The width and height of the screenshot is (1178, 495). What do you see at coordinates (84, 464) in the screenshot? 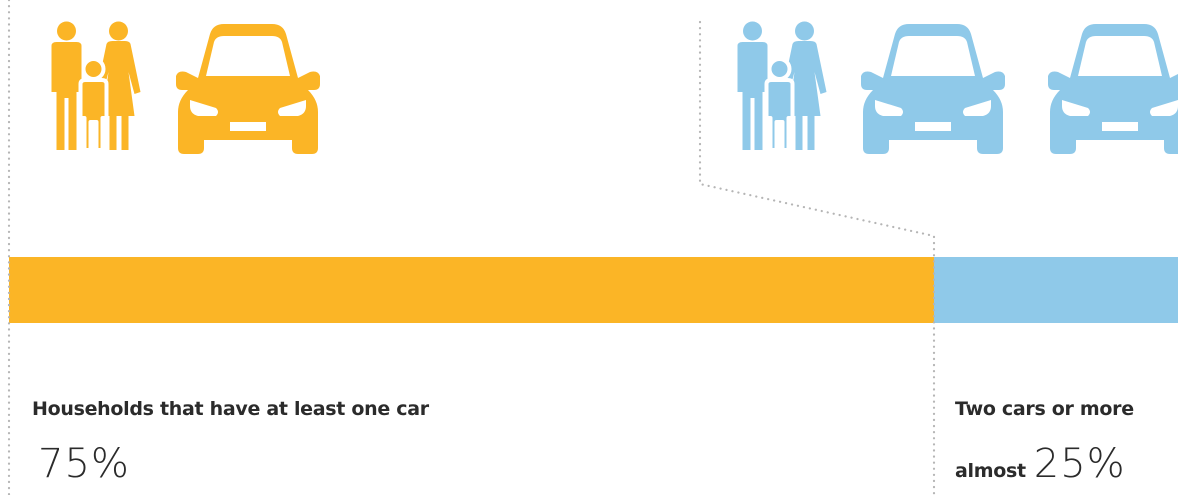
I see `value-number: 75%` at bounding box center [84, 464].